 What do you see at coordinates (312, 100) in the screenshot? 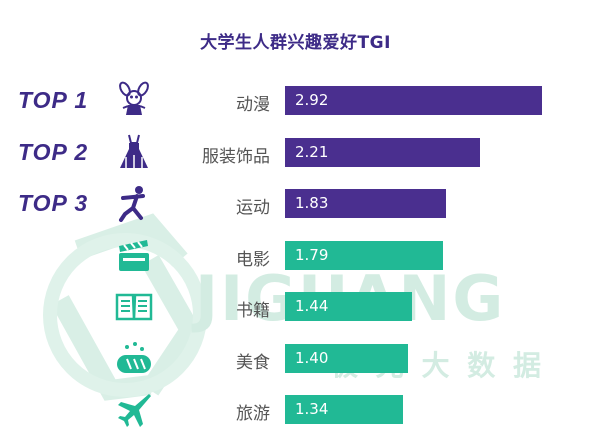
I see `bar-value-label: 2.92` at bounding box center [312, 100].